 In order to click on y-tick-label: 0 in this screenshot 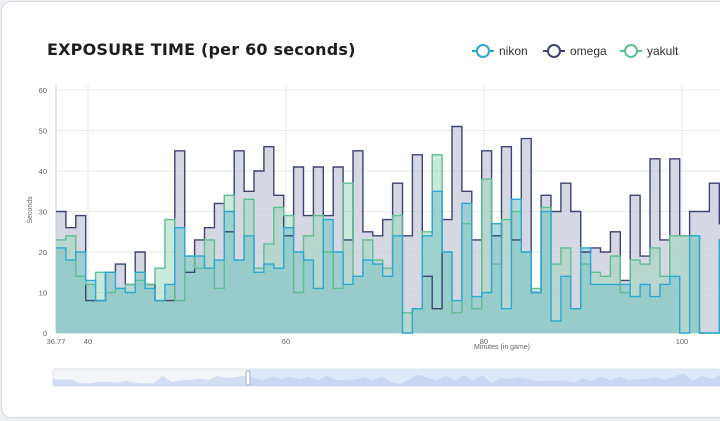, I will do `click(45, 333)`.